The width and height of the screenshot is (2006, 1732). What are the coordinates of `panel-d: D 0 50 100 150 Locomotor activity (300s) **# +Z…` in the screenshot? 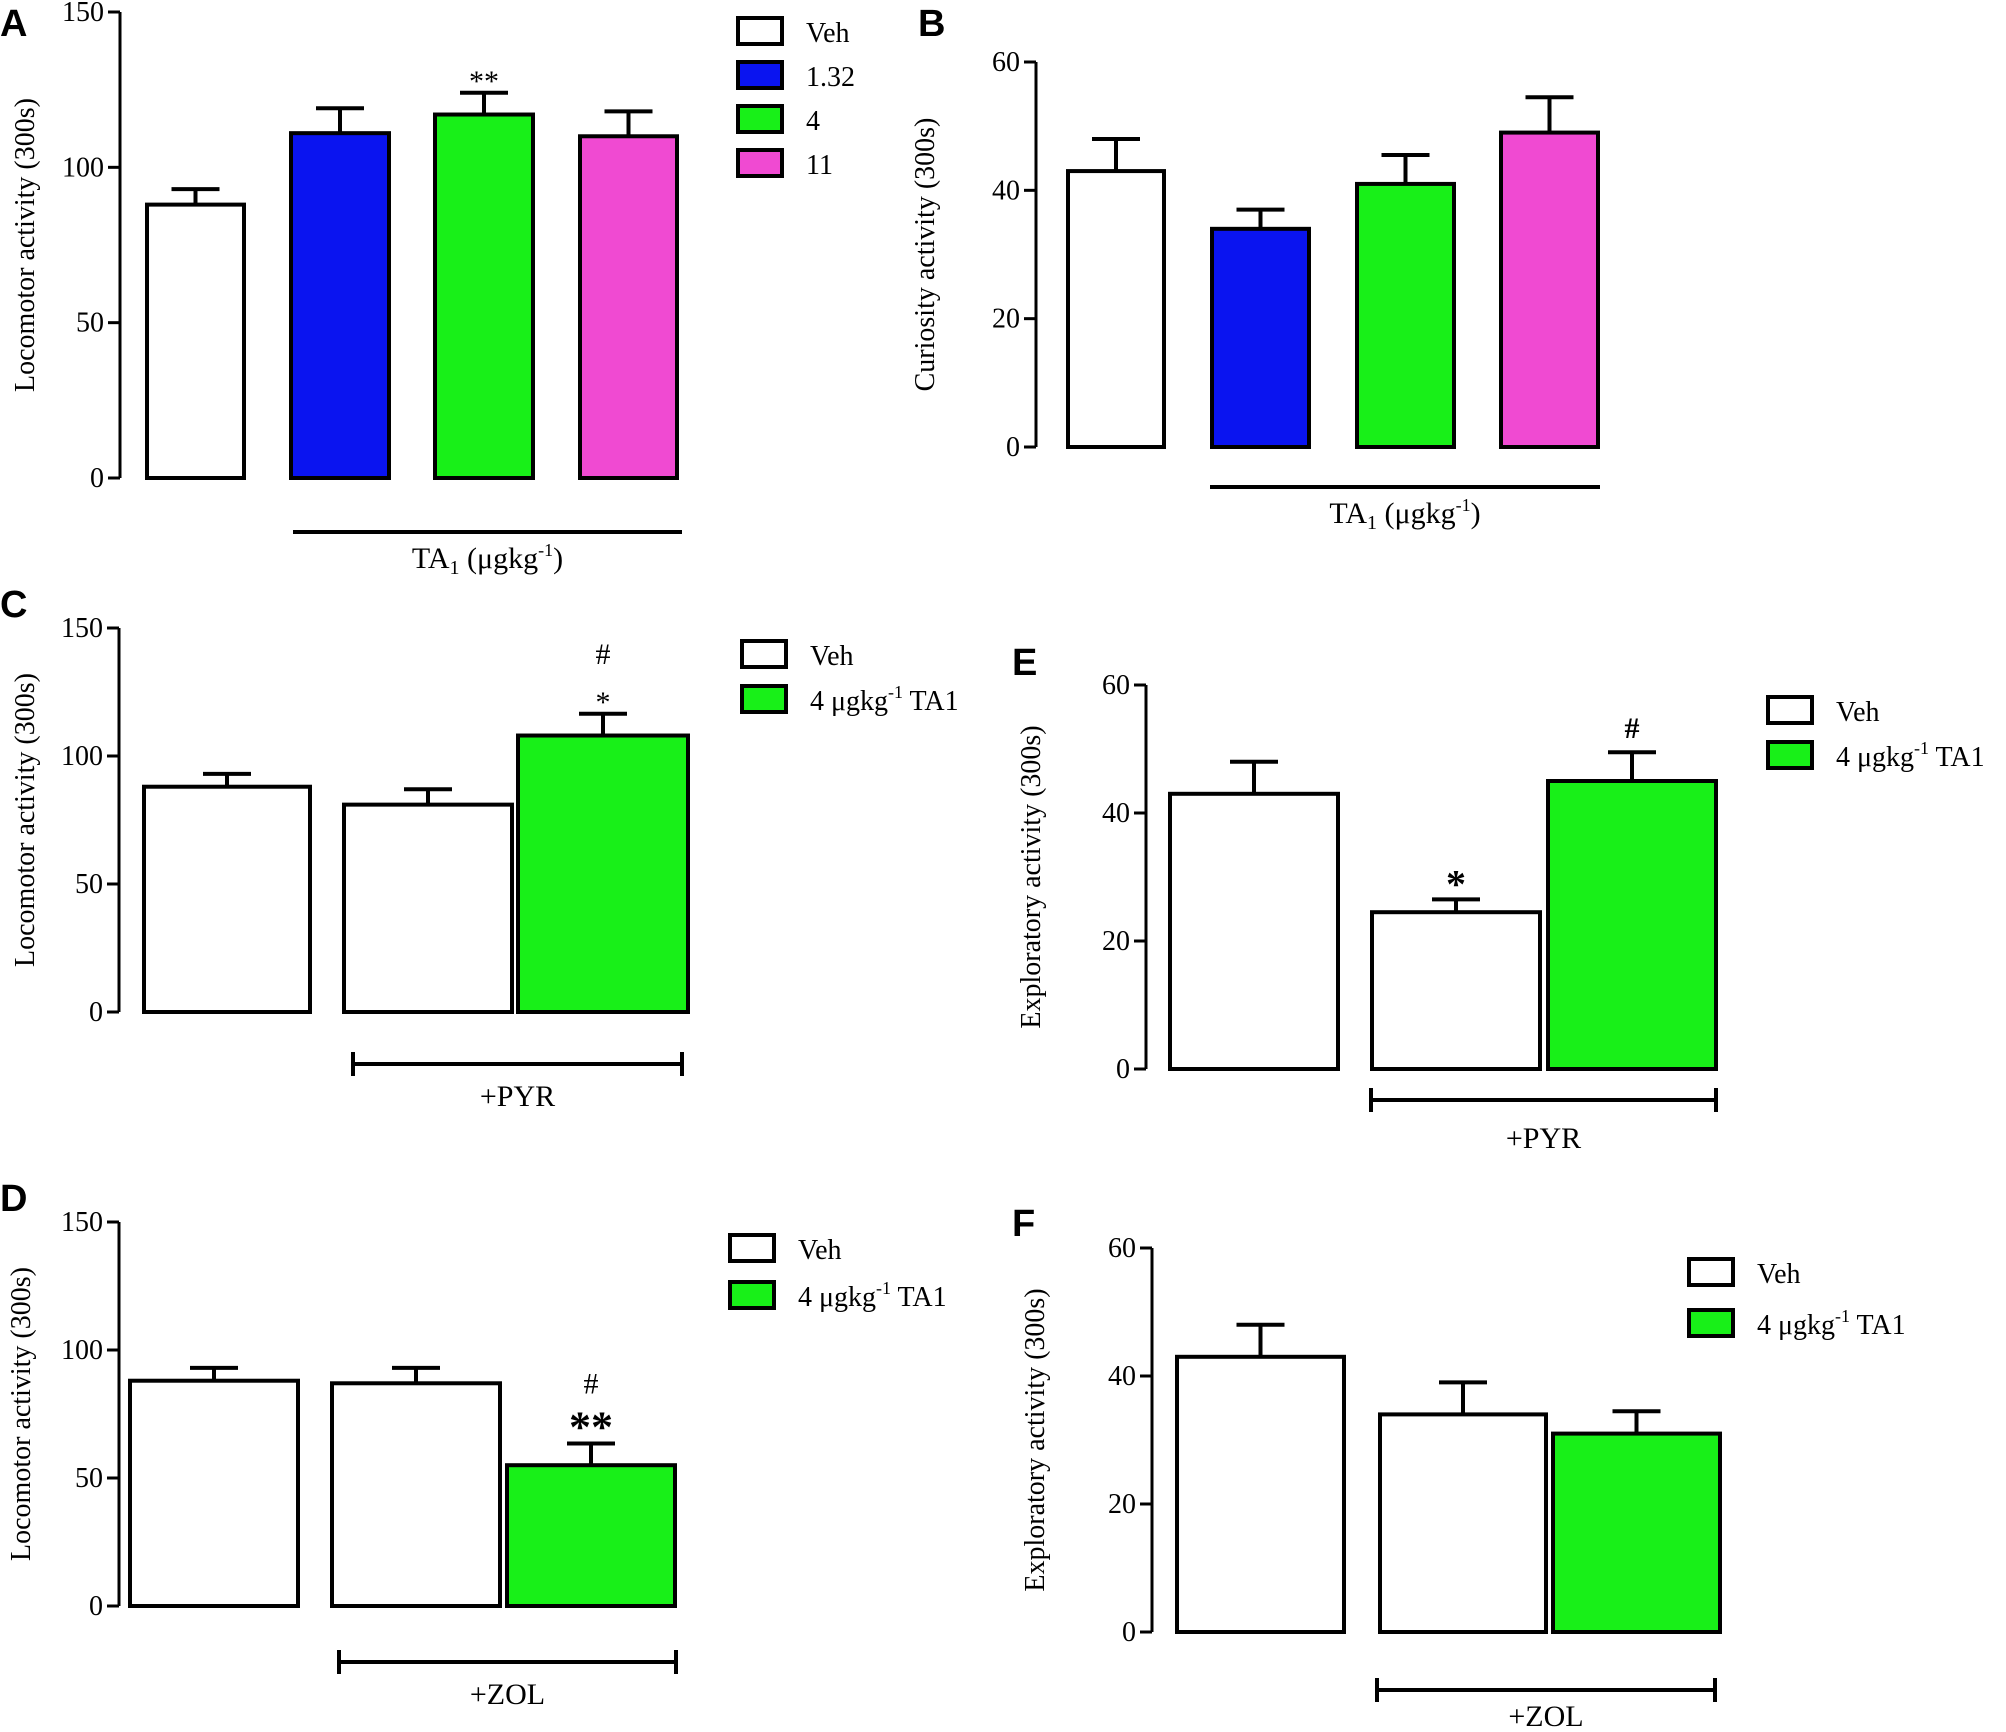 It's located at (473, 1444).